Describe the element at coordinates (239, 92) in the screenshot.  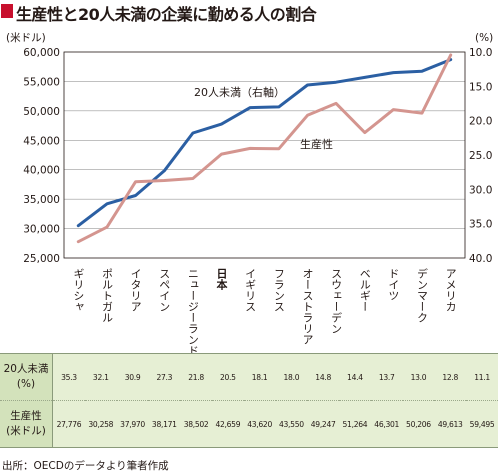
I see `series-label-small-firm-share: 20人未満（右軸）` at that location.